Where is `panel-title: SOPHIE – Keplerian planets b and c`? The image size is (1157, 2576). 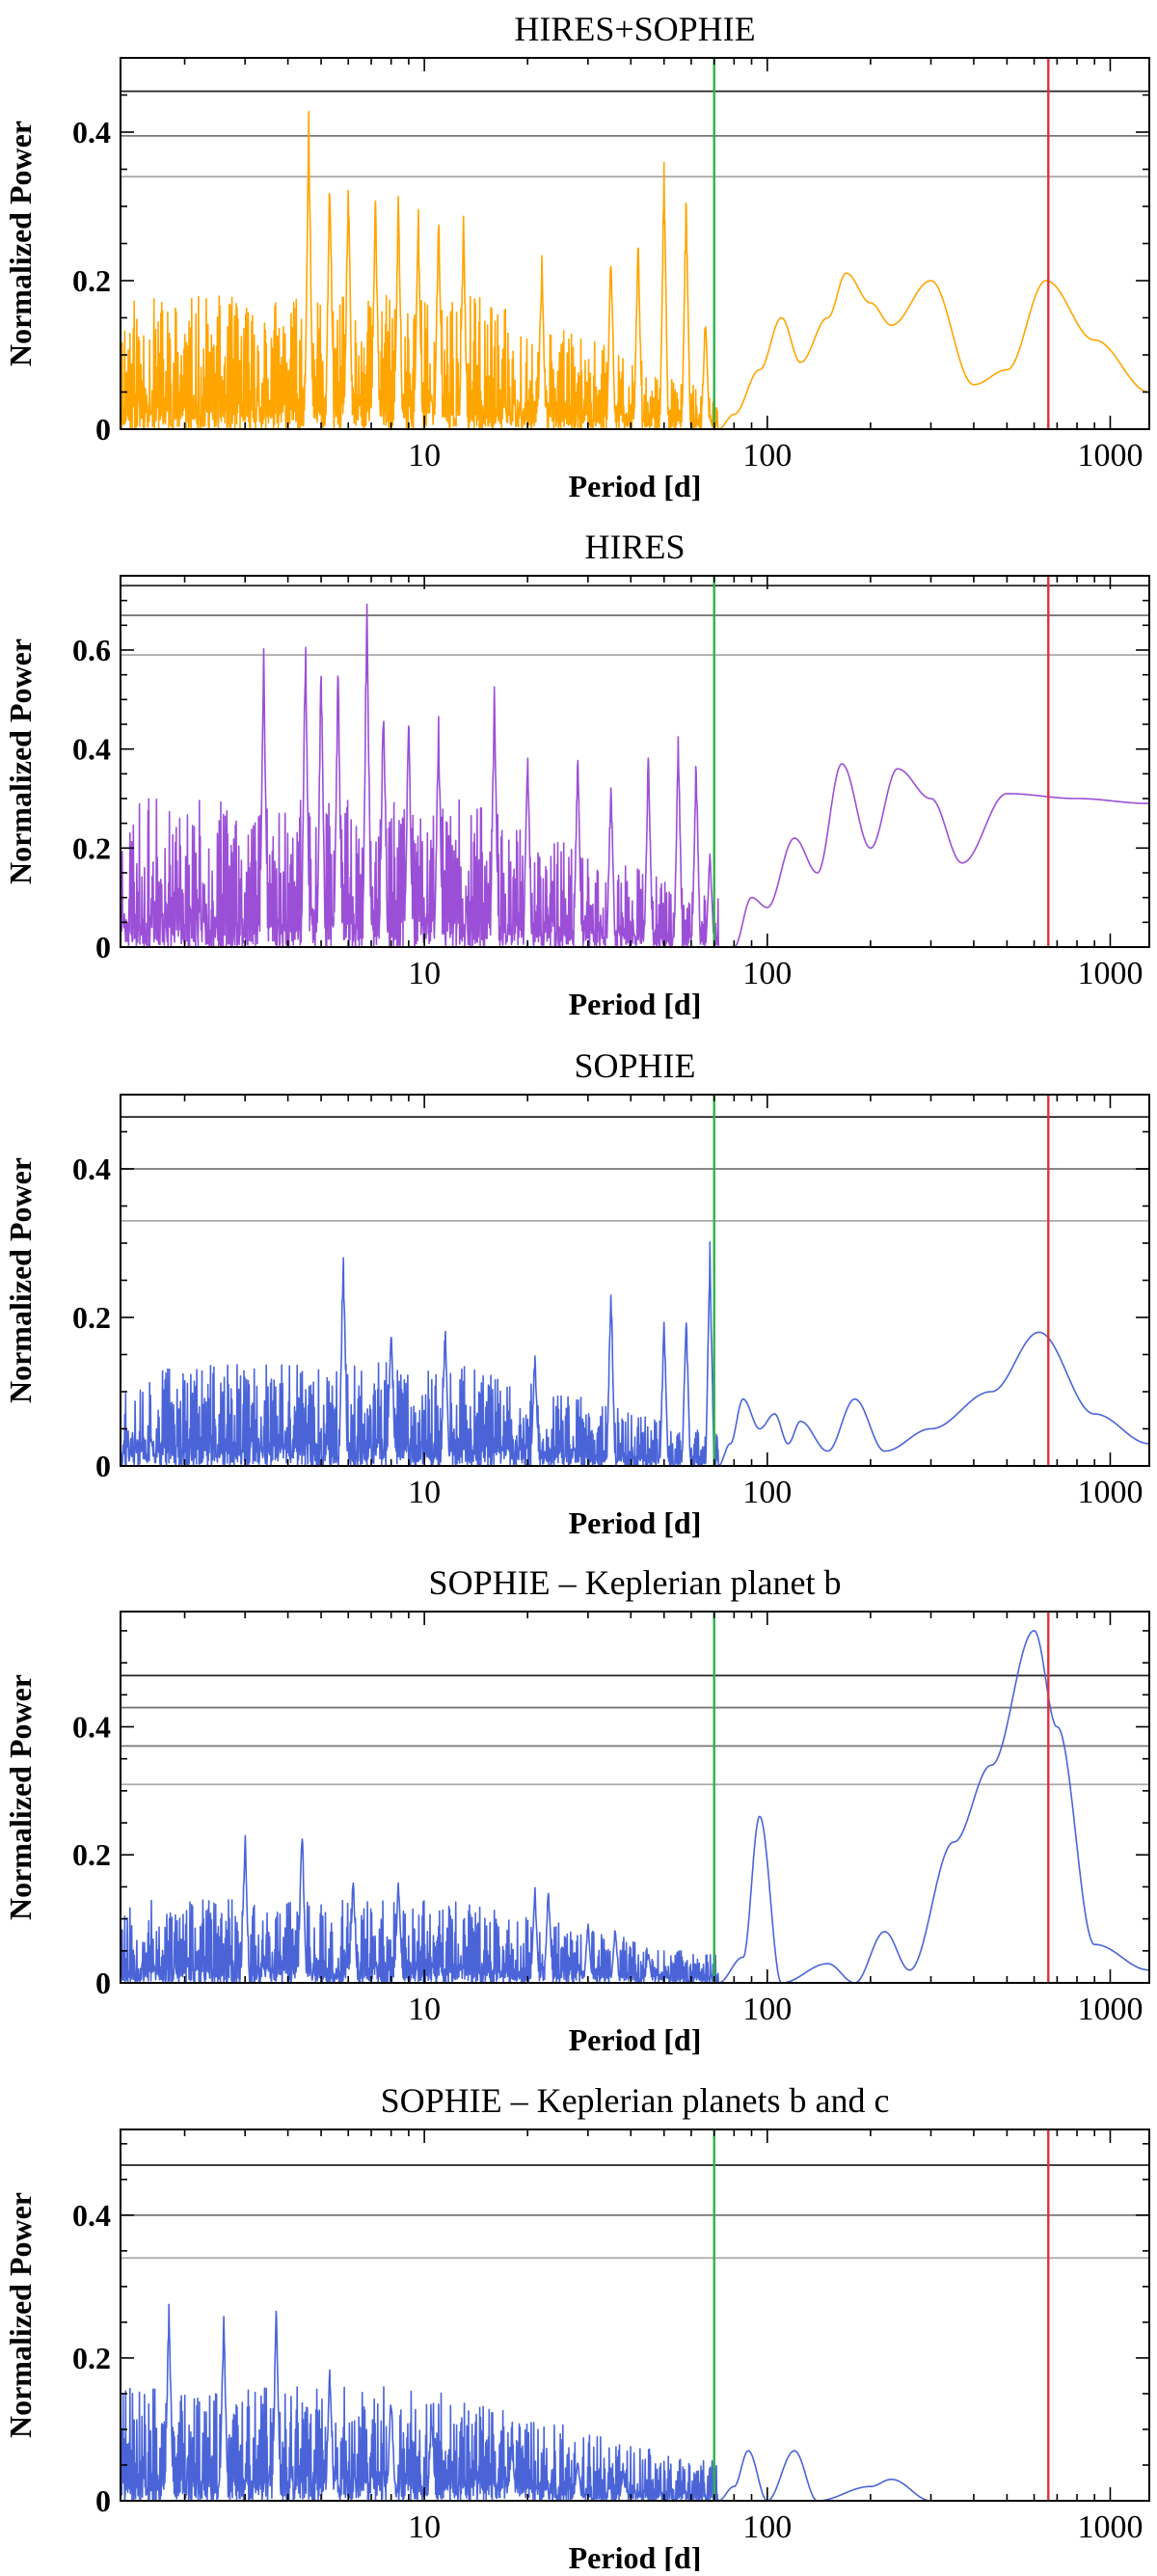
panel-title: SOPHIE – Keplerian planets b and c is located at coordinates (635, 2100).